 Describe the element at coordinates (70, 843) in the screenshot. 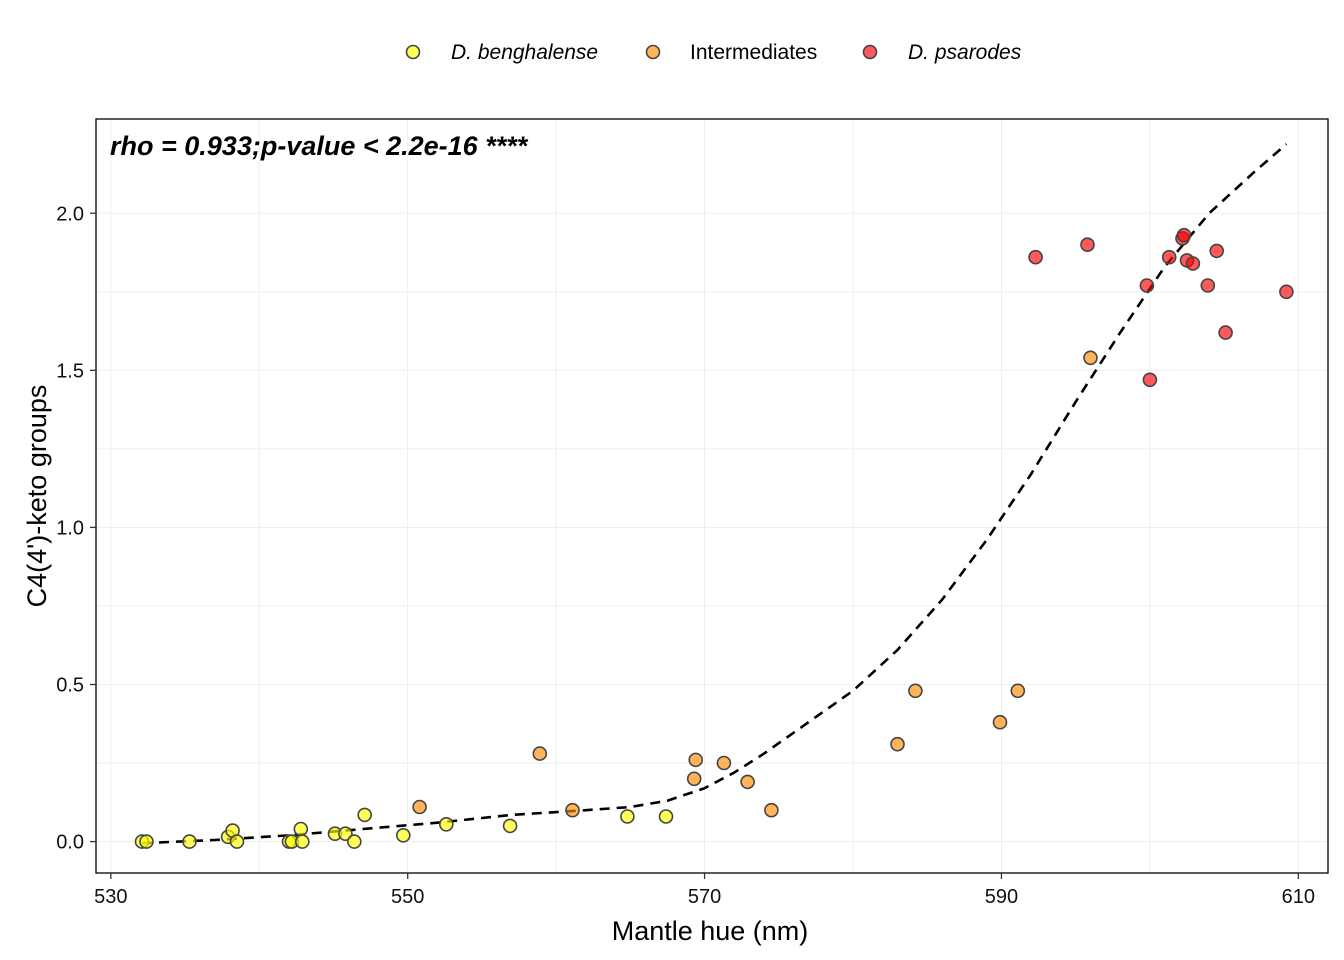

I see `y-tick-label: 0.0` at that location.